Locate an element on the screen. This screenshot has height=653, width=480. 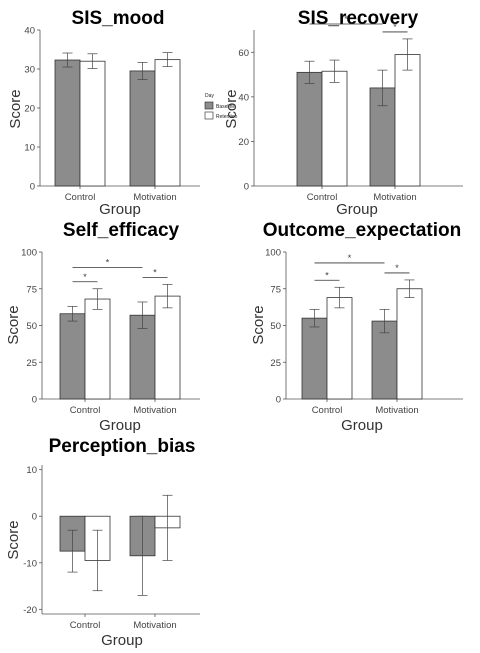
legend-swatch-retention is located at coordinates (209, 115).